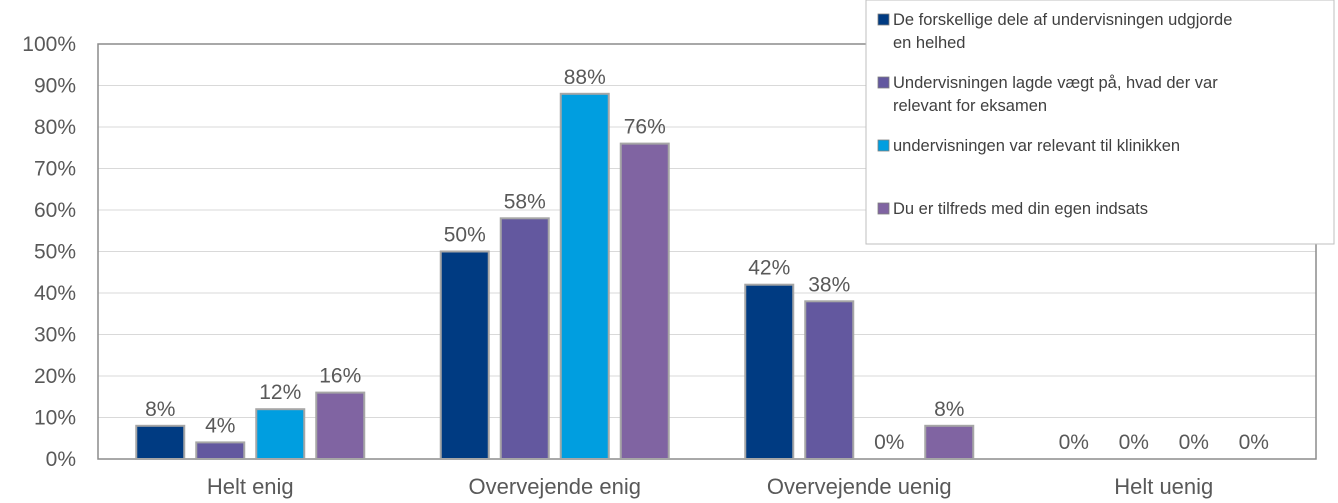 This screenshot has width=1338, height=503. What do you see at coordinates (859, 486) in the screenshot?
I see `category-label: Overvejende uenig` at bounding box center [859, 486].